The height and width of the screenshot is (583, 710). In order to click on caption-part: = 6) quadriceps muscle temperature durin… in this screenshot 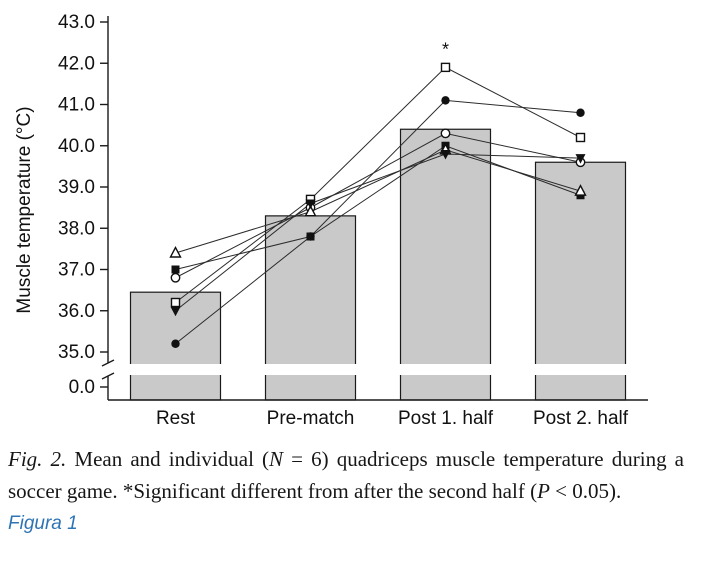, I will do `click(346, 475)`.